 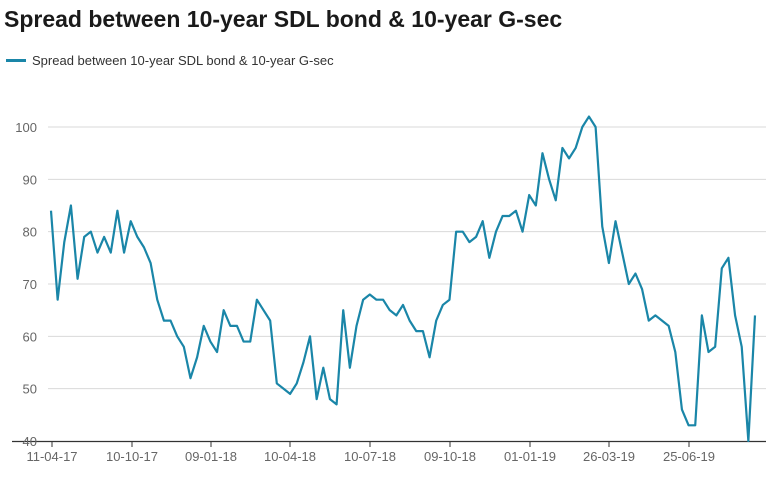 I want to click on x-tick-label: 10-04-18, so click(x=290, y=456).